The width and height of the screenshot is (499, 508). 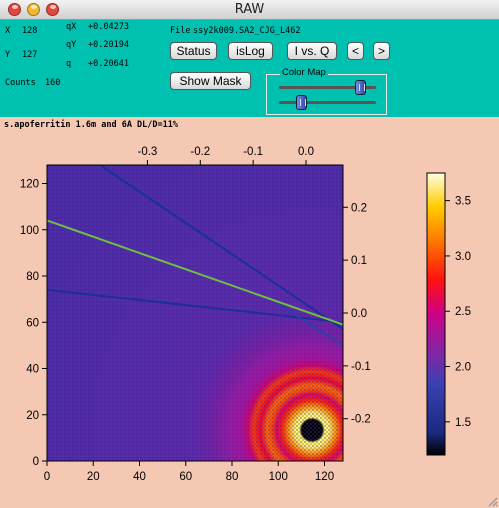 What do you see at coordinates (327, 102) in the screenshot?
I see `color-map-min-track` at bounding box center [327, 102].